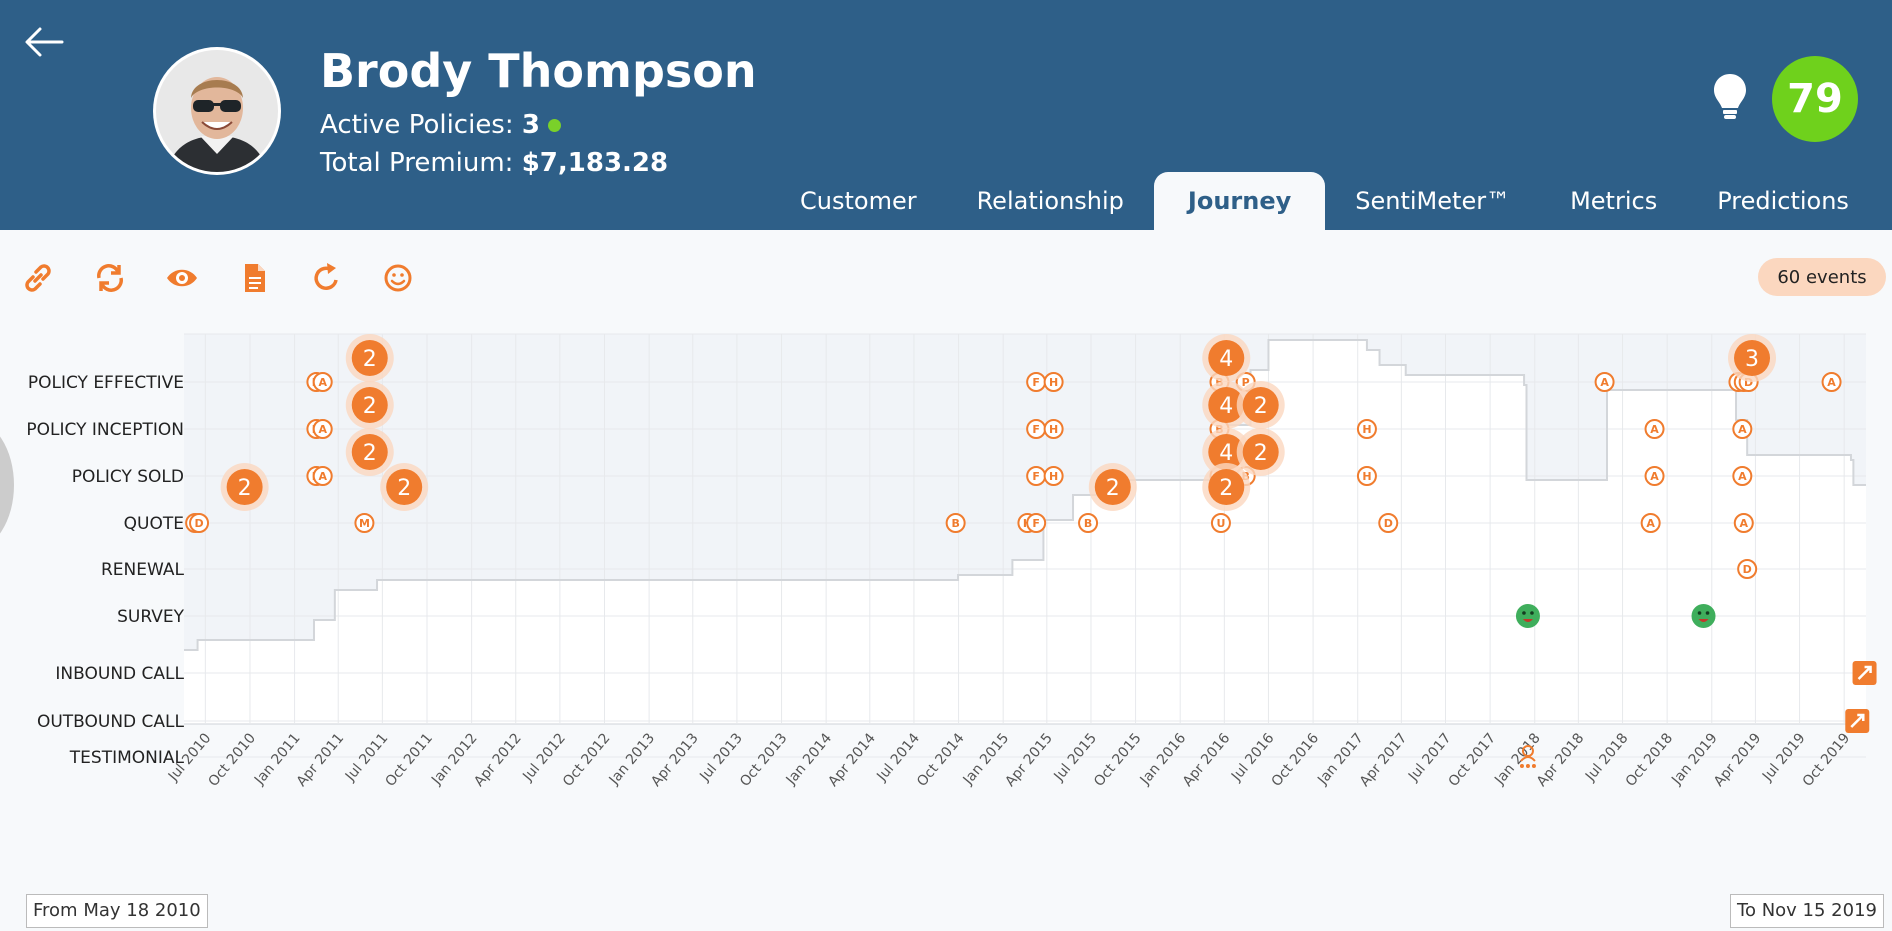 Image resolution: width=1892 pixels, height=931 pixels. Describe the element at coordinates (1730, 97) in the screenshot. I see `lightbulb-icon` at that location.